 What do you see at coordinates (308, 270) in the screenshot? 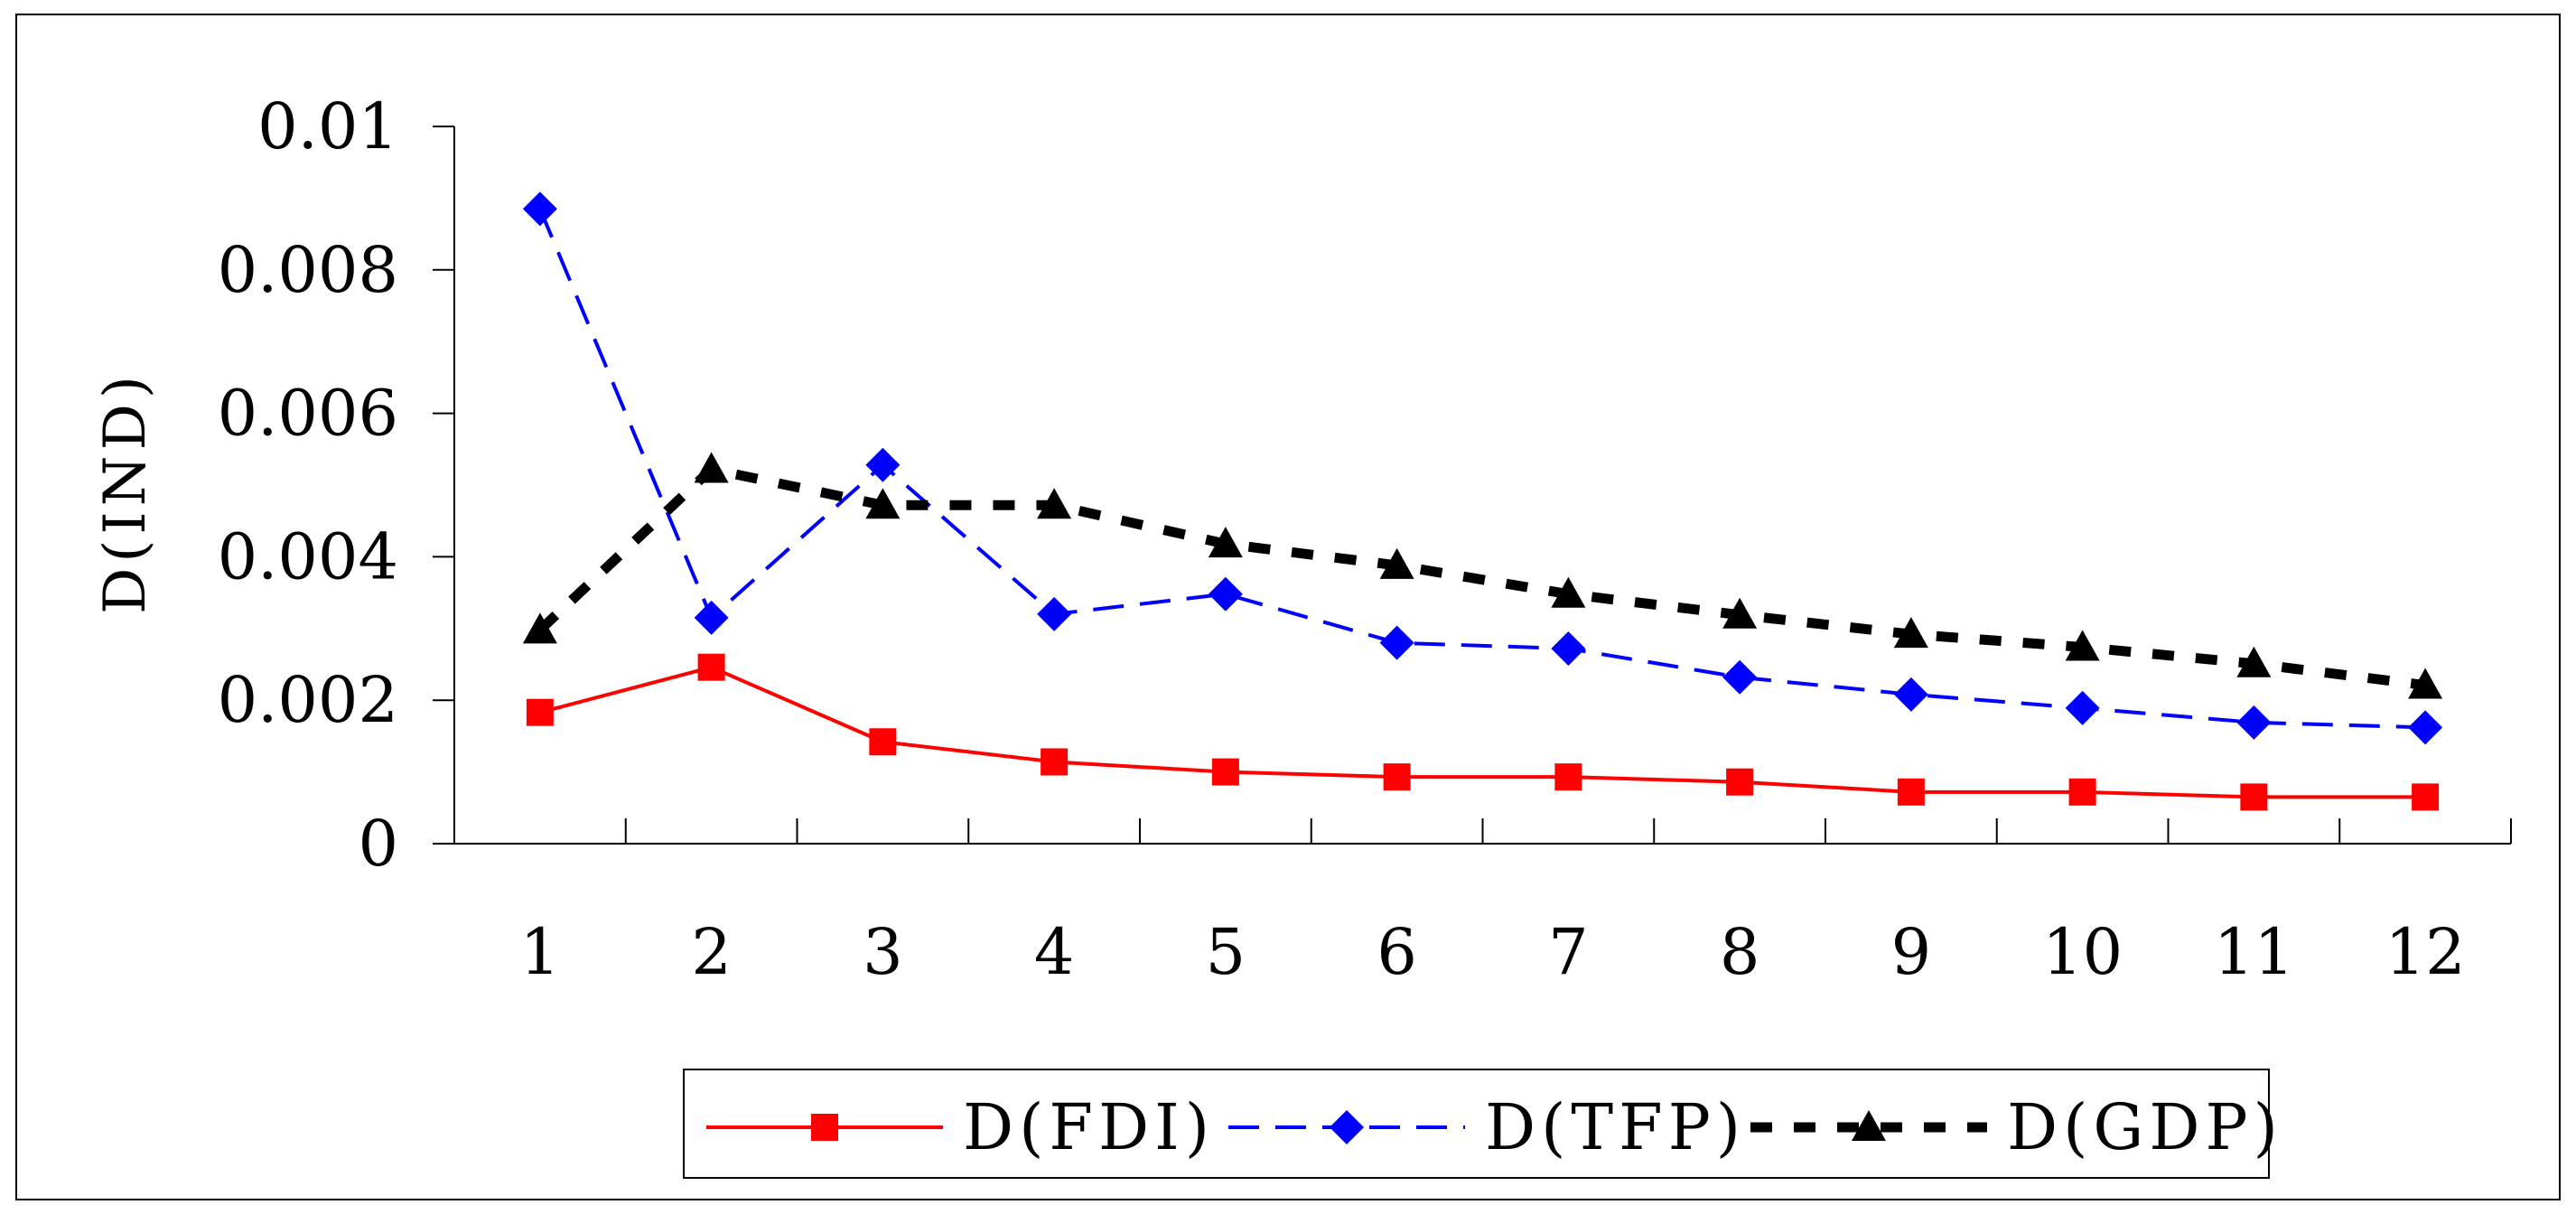
I see `y-tick-label: 0.008` at bounding box center [308, 270].